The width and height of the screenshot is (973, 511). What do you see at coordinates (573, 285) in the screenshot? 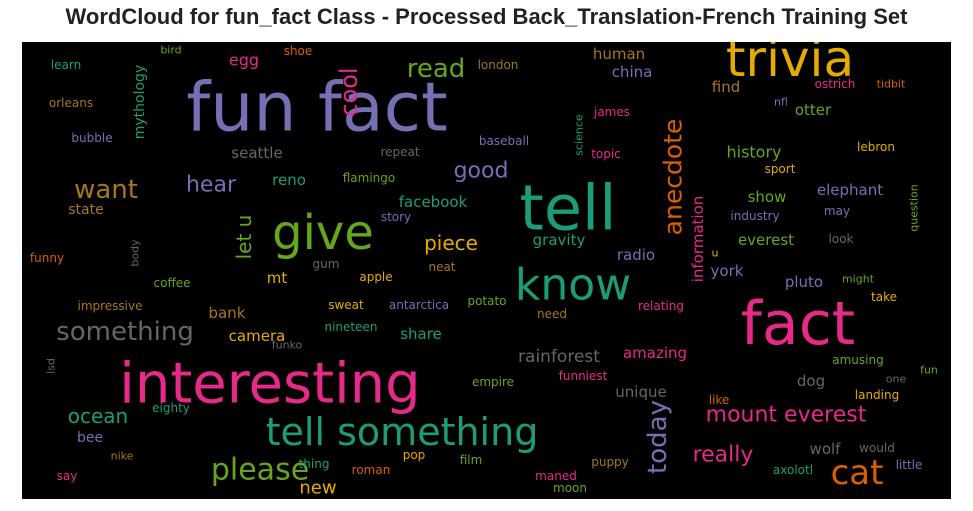
I see `word-know: know` at bounding box center [573, 285].